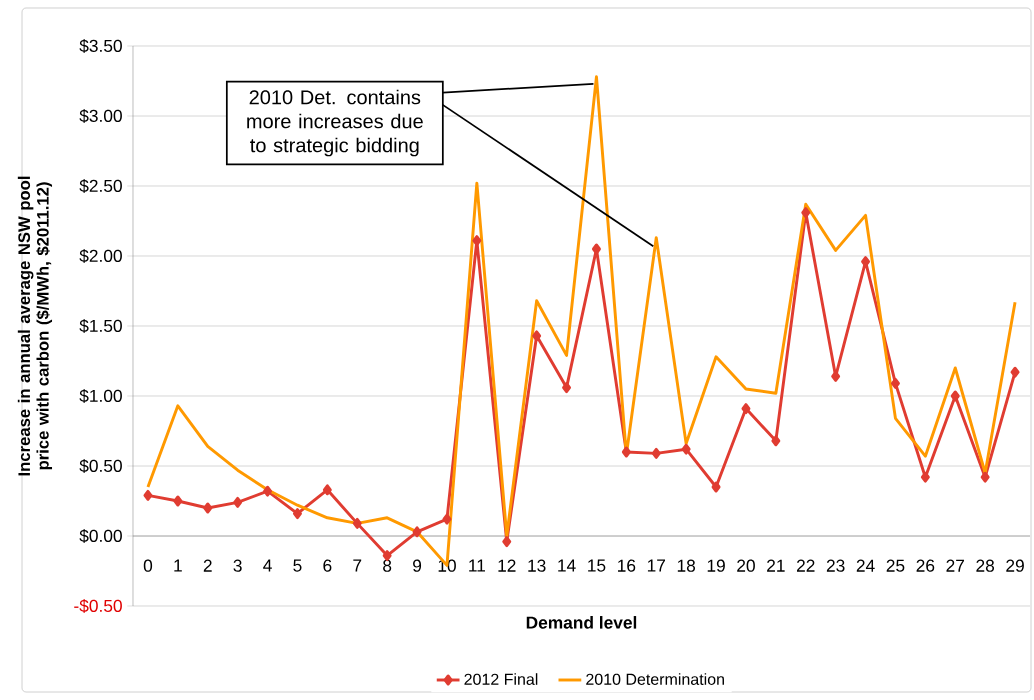 The height and width of the screenshot is (700, 1034). What do you see at coordinates (100, 326) in the screenshot?
I see `y-tick-label: $1.50` at bounding box center [100, 326].